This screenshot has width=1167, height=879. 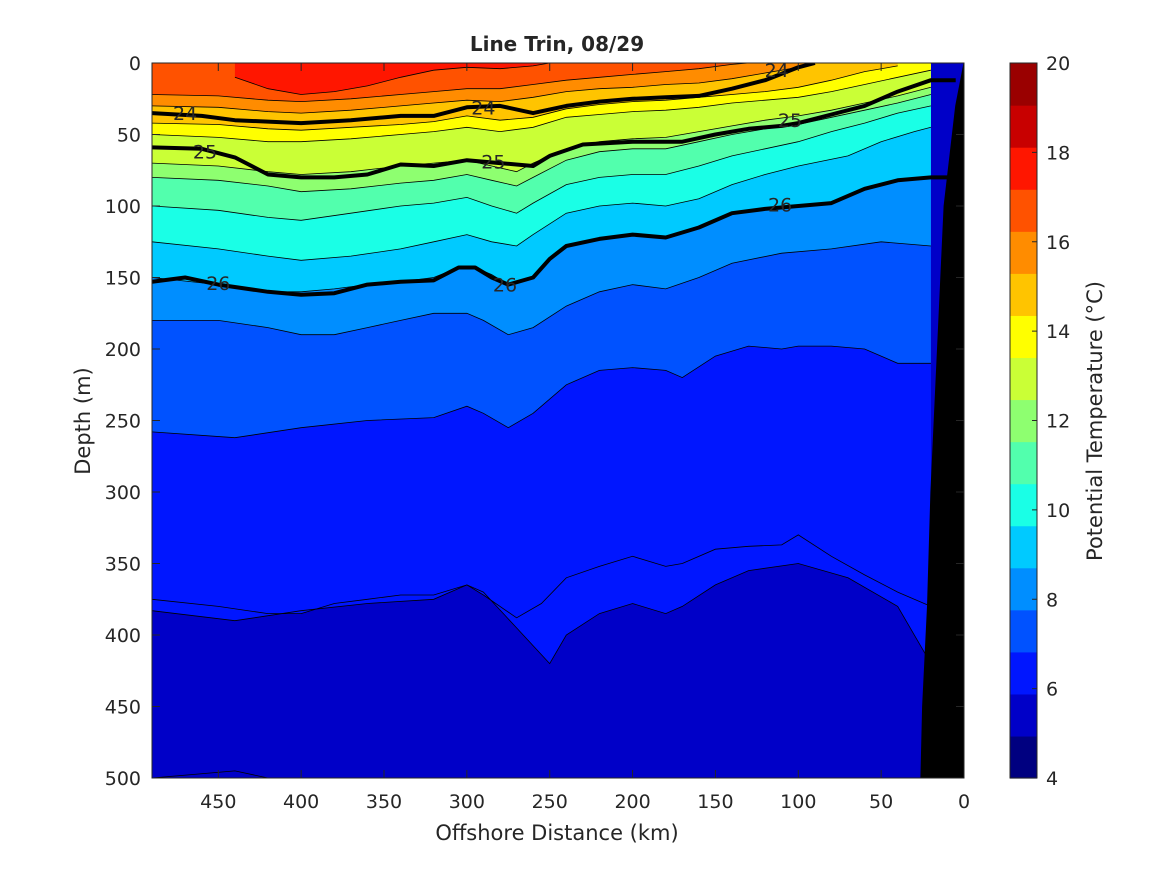 I want to click on y-axis-label: Depth (m), so click(x=83, y=420).